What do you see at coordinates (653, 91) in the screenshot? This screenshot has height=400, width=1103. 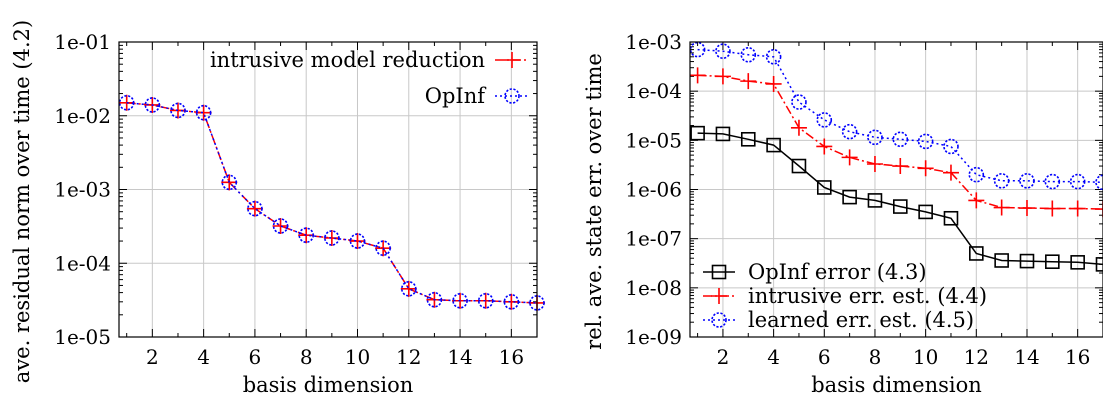 I see `y-tick-label: 1e-04` at bounding box center [653, 91].